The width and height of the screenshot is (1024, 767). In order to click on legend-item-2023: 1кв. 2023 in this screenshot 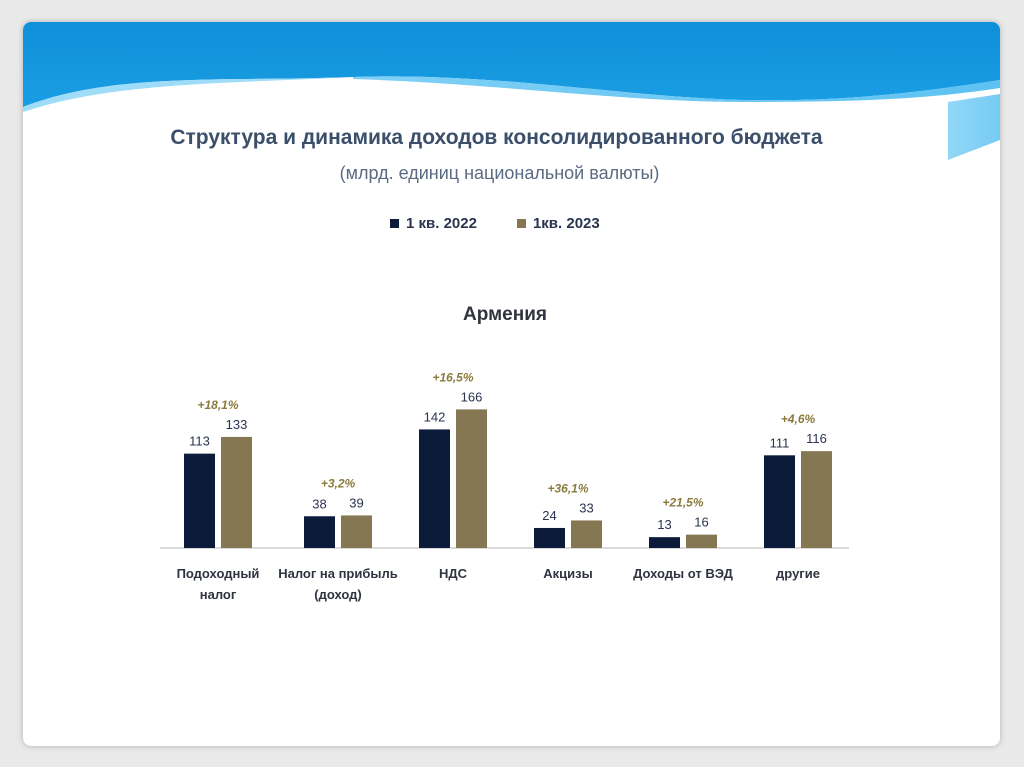, I will do `click(558, 223)`.